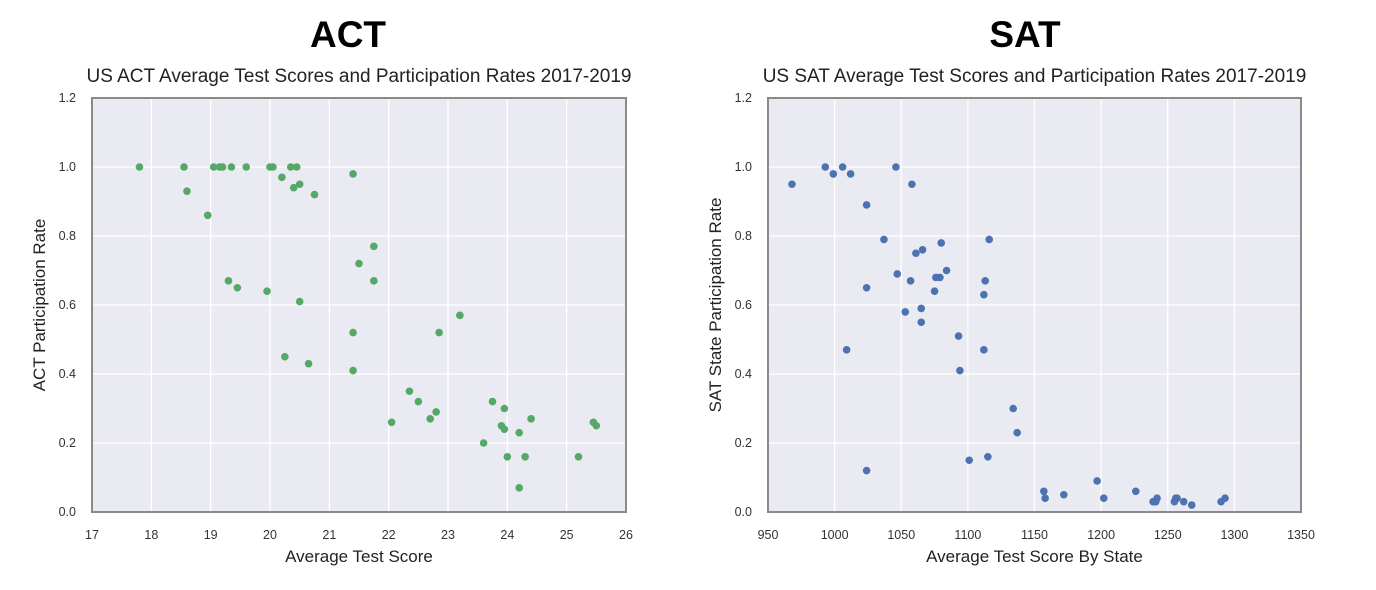 The image size is (1376, 590). I want to click on sat-x-tick-label: 1100, so click(967, 535).